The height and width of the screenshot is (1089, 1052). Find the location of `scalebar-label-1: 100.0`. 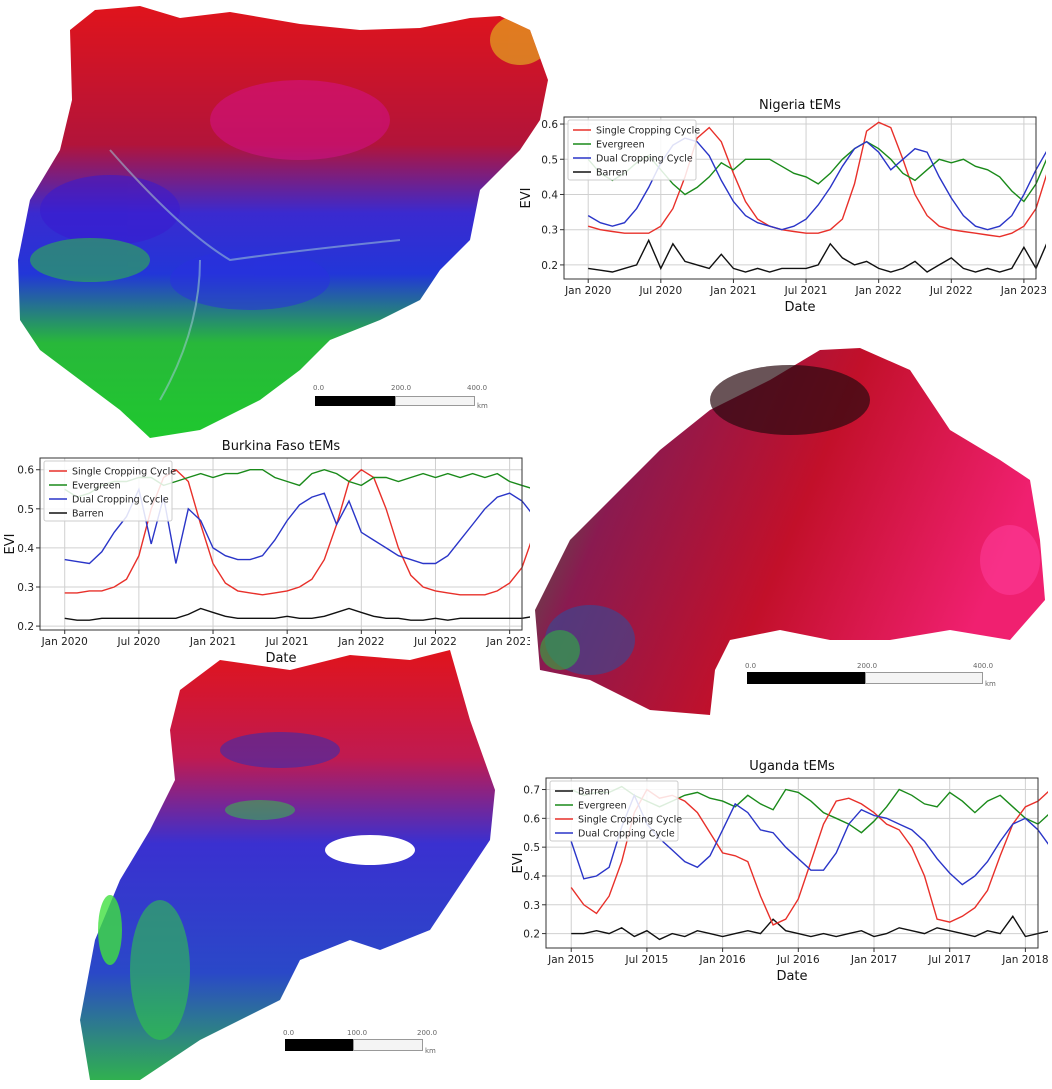

scalebar-label-1: 100.0 is located at coordinates (357, 1033).